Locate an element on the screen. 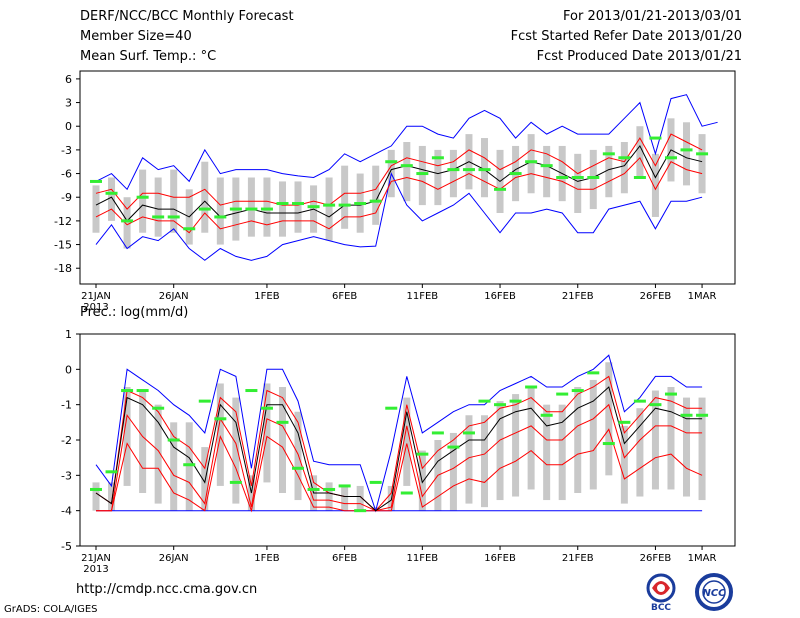 This screenshot has height=618, width=800. series-line-lower is located at coordinates (399, 457).